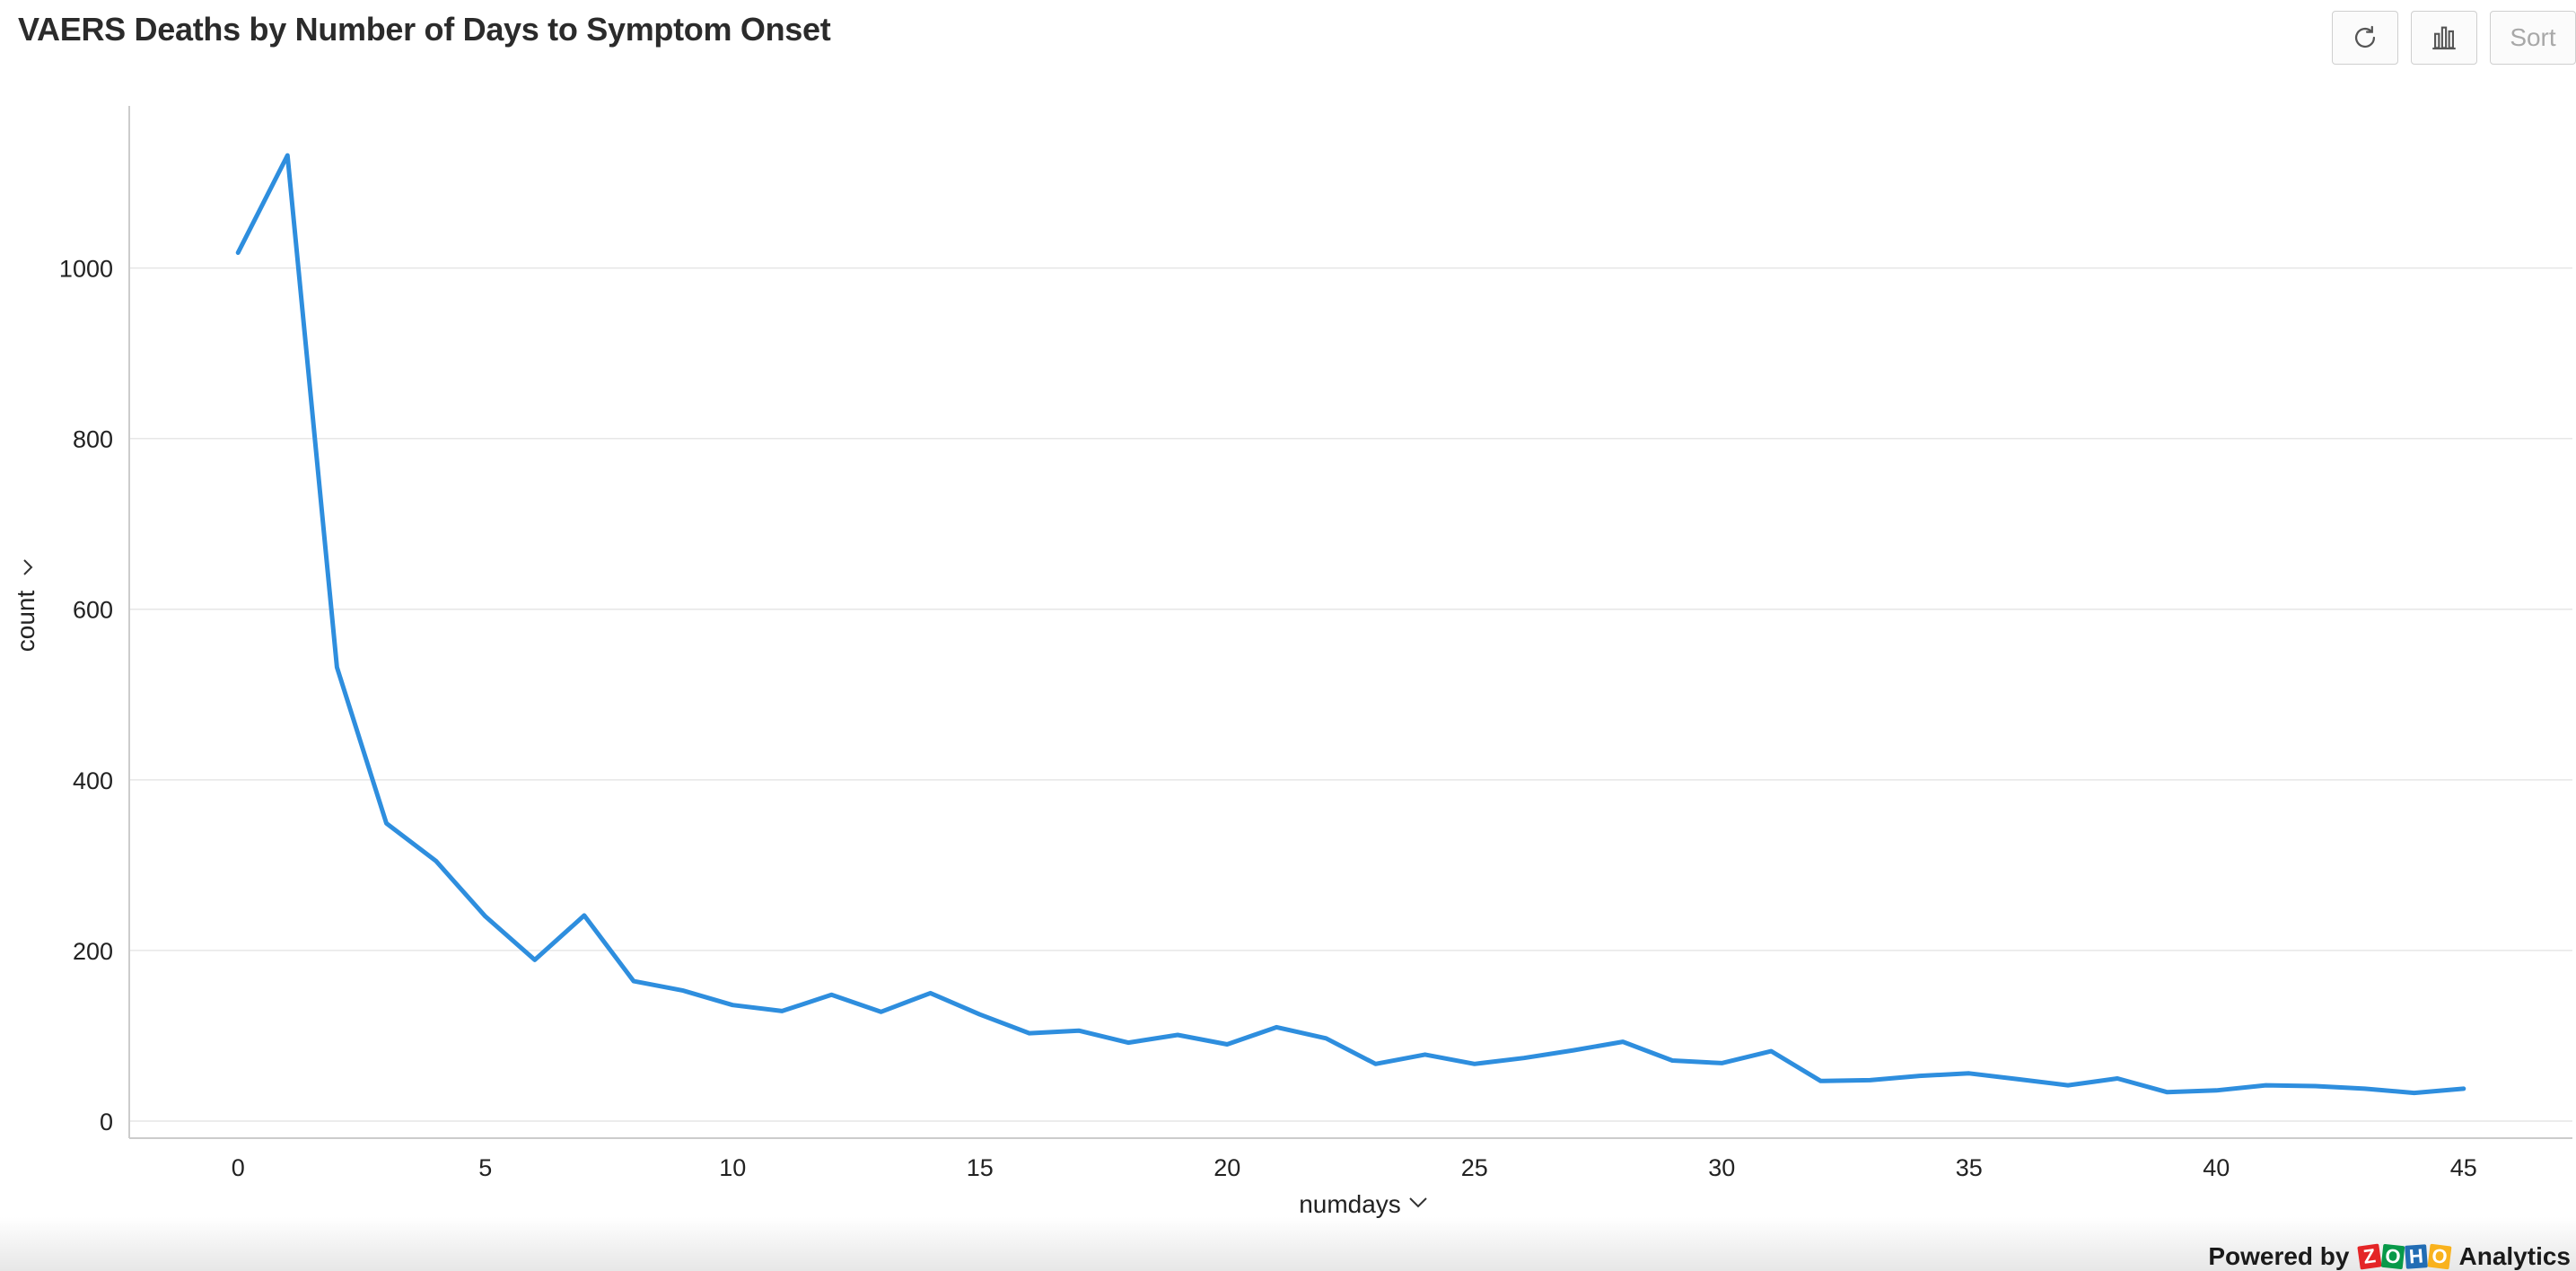 Image resolution: width=2576 pixels, height=1271 pixels. I want to click on y-tick-label: 800, so click(93, 439).